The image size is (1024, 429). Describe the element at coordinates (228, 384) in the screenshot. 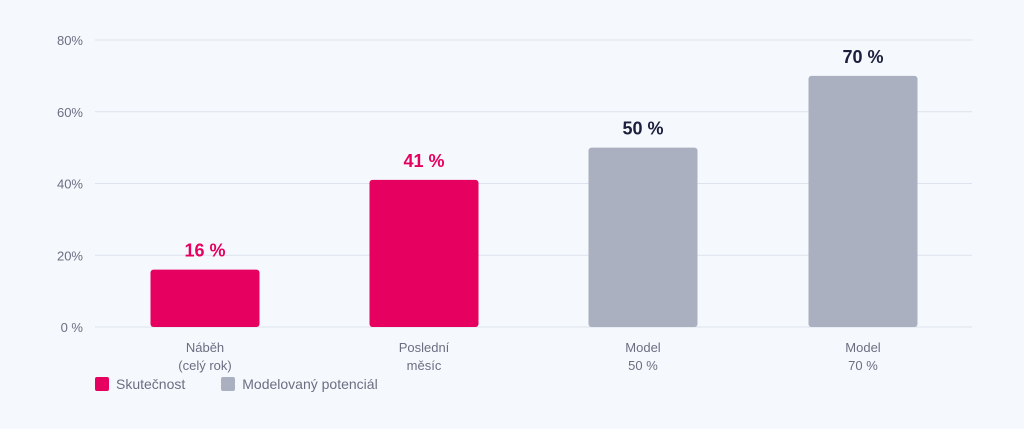

I see `legend-swatch-model` at that location.